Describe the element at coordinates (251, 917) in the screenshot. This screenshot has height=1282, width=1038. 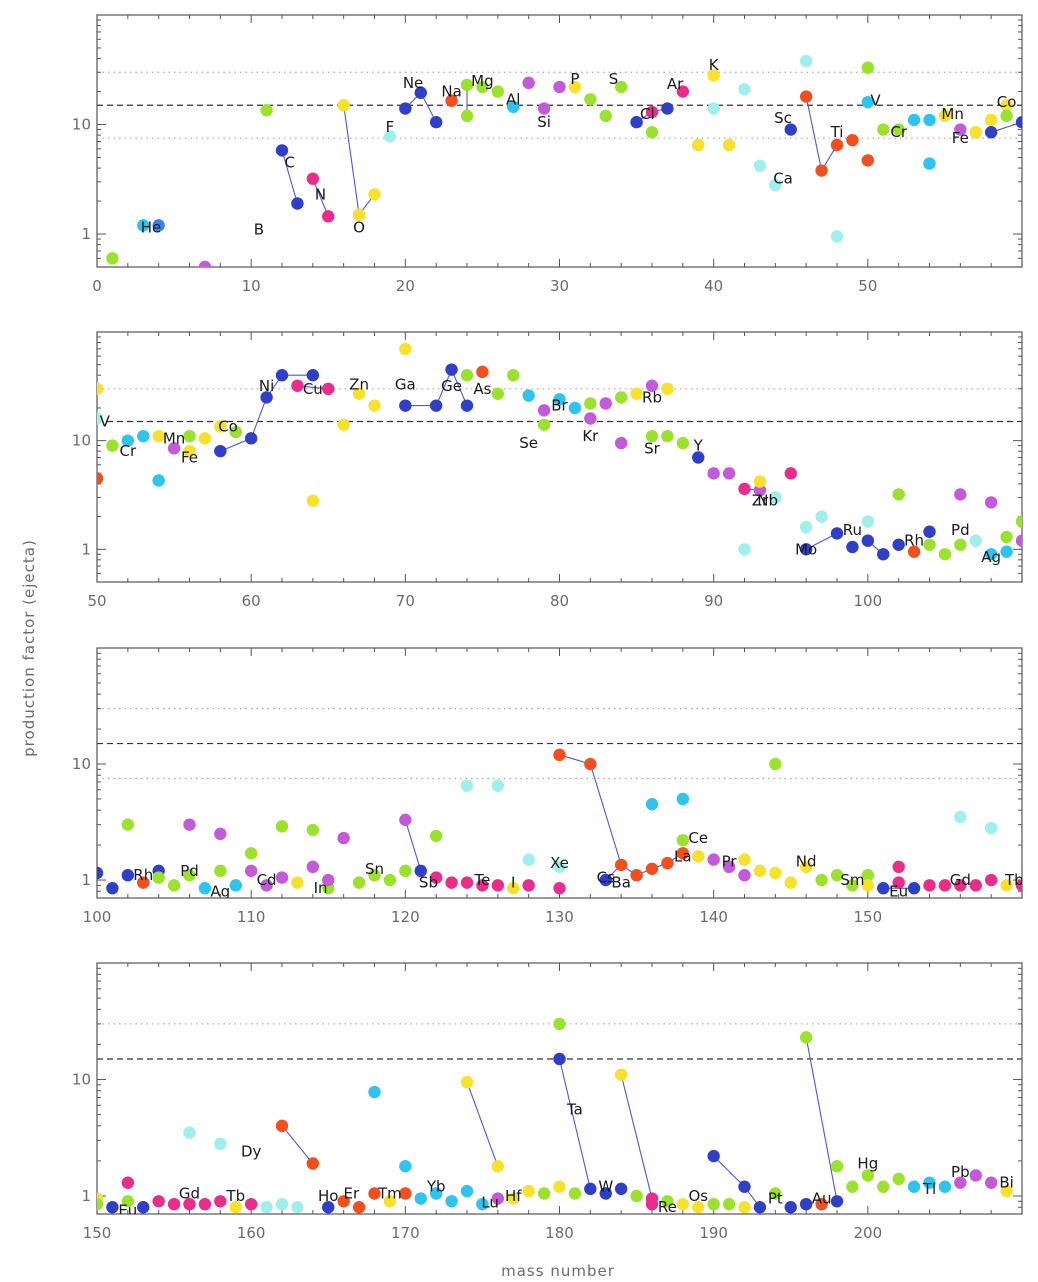
I see `x-tick-label: 110` at that location.